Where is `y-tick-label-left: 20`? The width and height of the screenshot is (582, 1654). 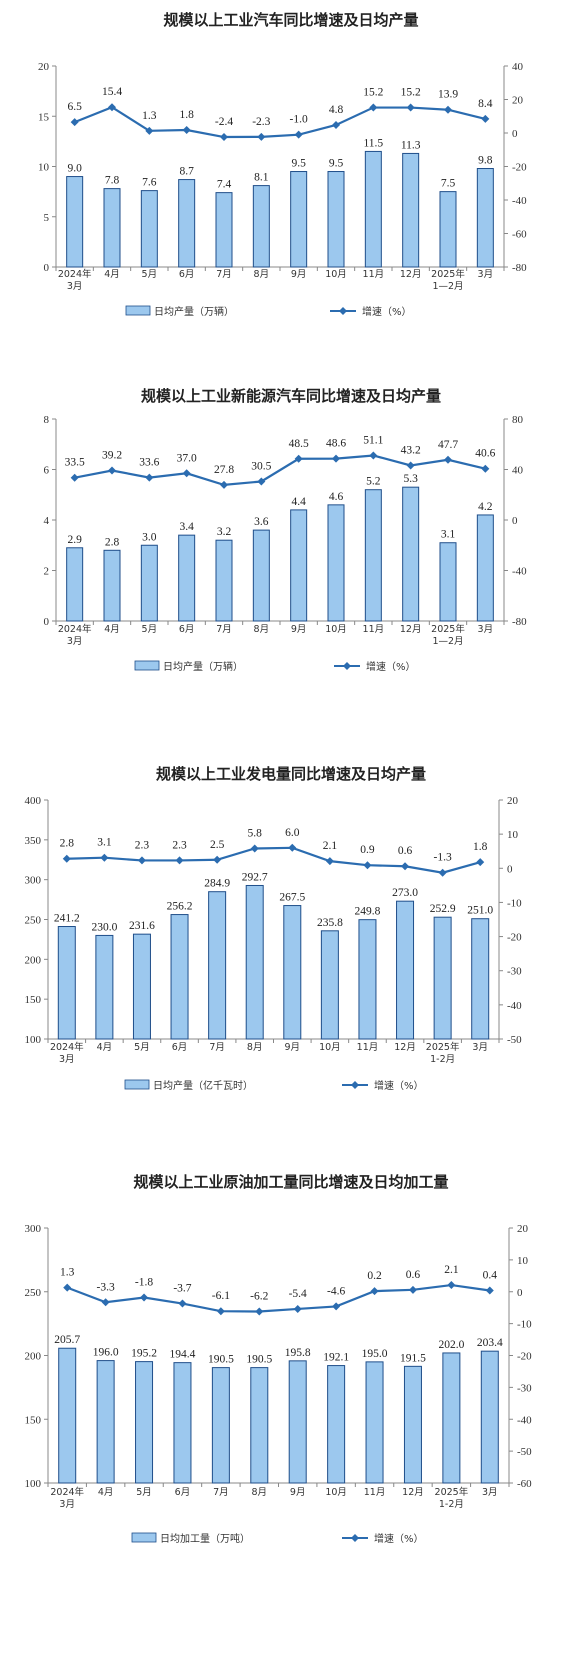
y-tick-label-left: 20 is located at coordinates (44, 67).